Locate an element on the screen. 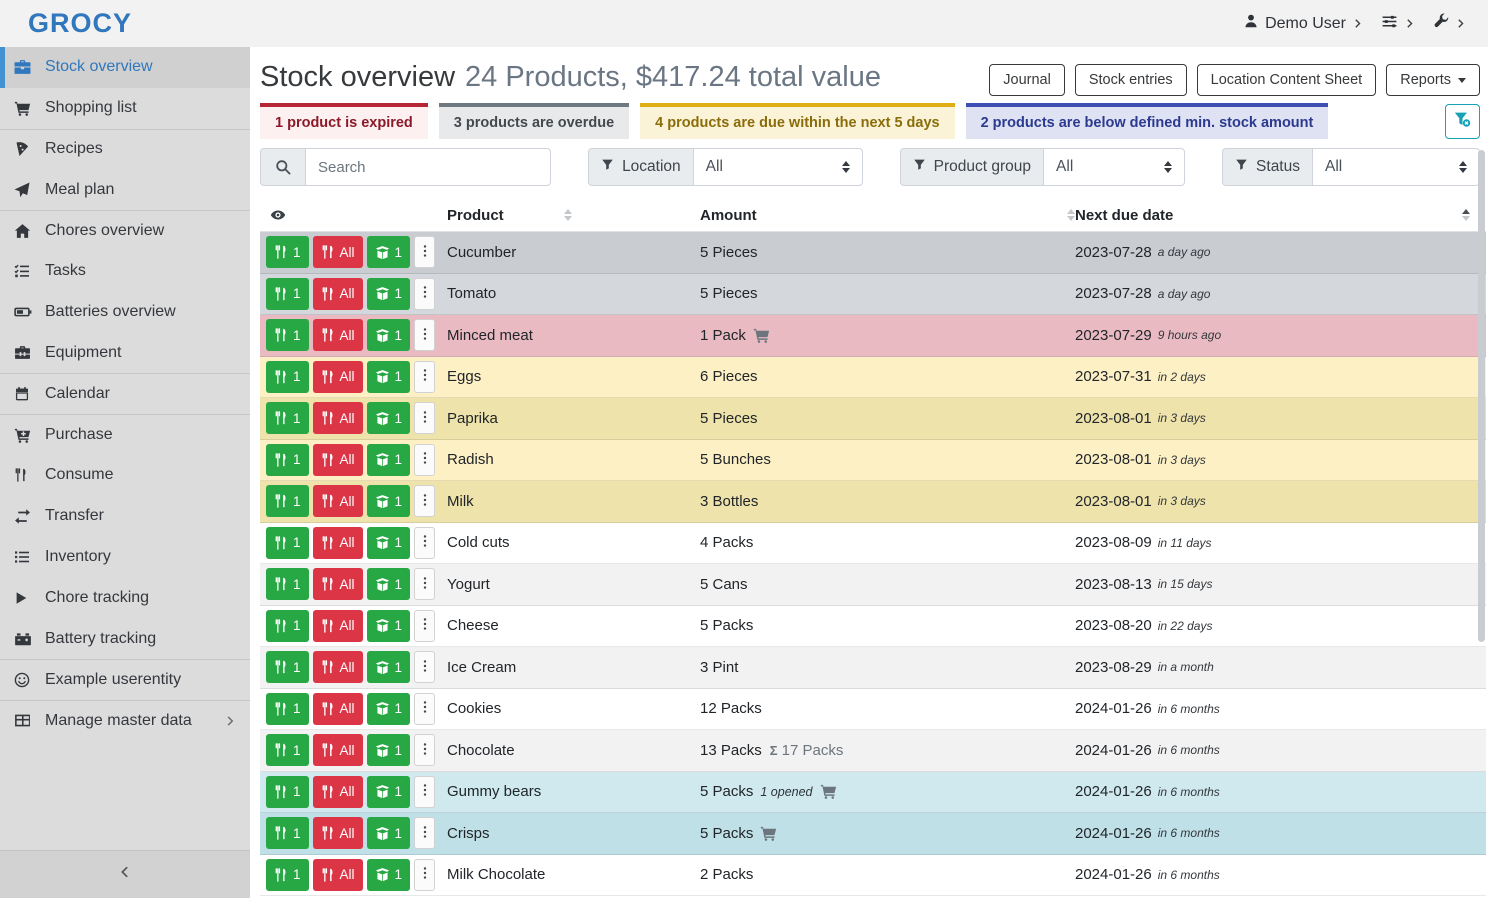 Image resolution: width=1488 pixels, height=898 pixels. product-name: Yogurt is located at coordinates (468, 584).